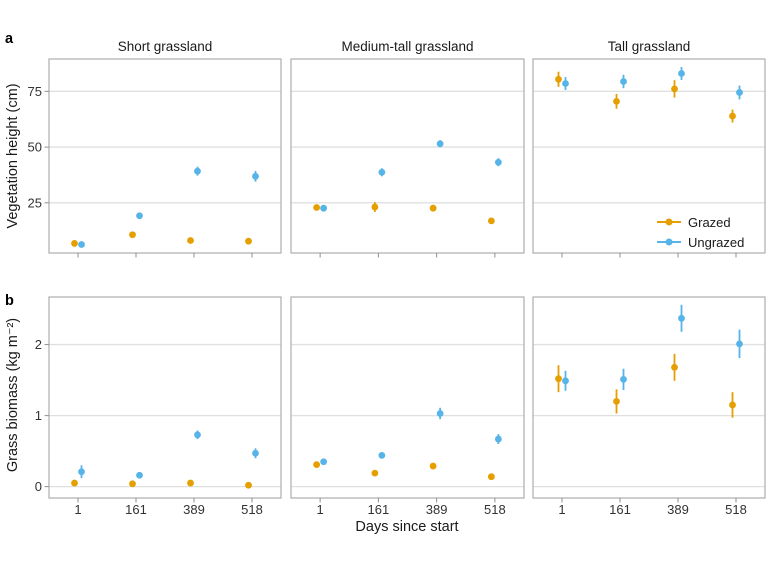 This screenshot has height=576, width=768. Describe the element at coordinates (35, 147) in the screenshot. I see `y-tick-label: 50` at that location.